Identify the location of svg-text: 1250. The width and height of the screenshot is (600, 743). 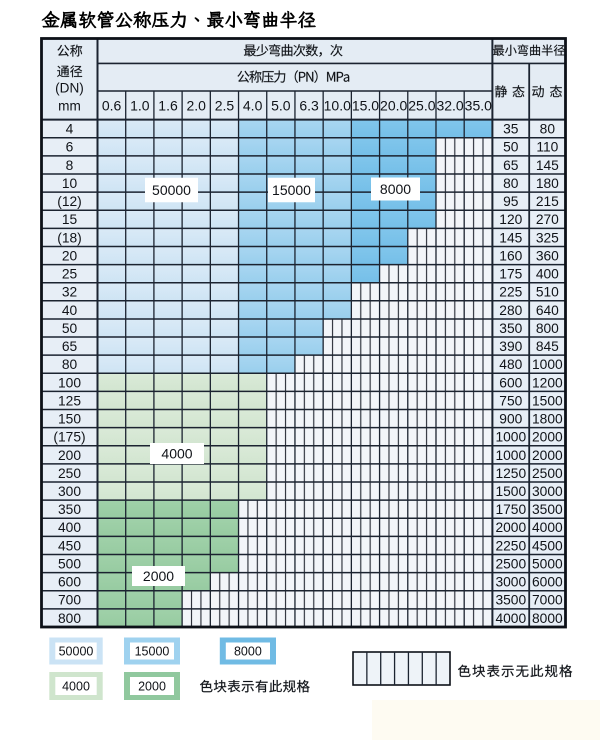
(510, 473).